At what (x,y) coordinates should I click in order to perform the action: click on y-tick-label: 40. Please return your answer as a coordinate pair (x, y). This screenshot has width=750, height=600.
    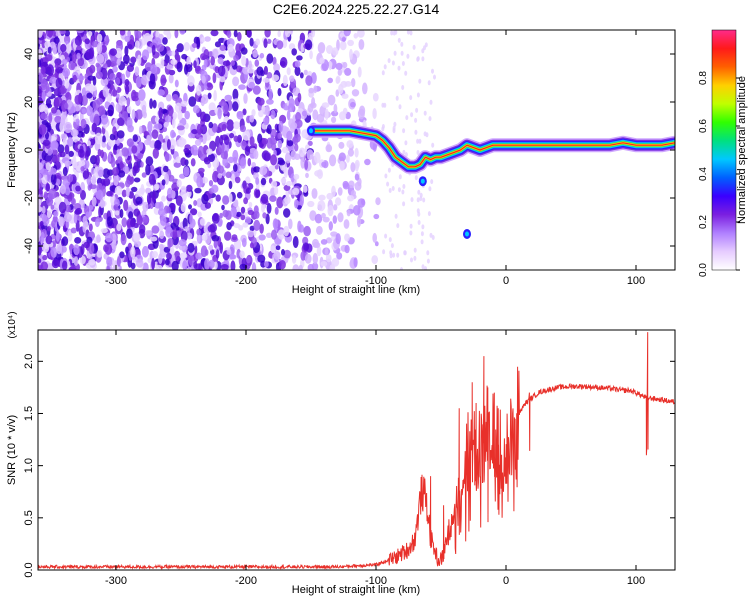
    Looking at the image, I should click on (29, 54).